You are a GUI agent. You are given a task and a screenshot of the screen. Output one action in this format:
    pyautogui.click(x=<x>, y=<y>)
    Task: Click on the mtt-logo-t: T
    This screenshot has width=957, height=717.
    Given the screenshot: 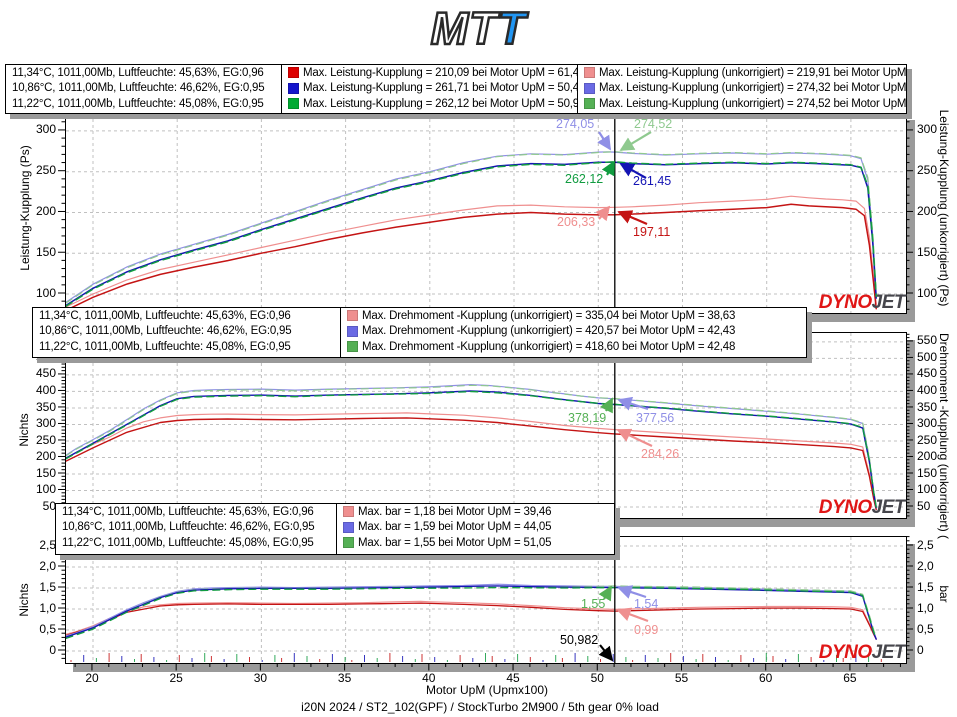 What is the action you would take?
    pyautogui.click(x=512, y=29)
    